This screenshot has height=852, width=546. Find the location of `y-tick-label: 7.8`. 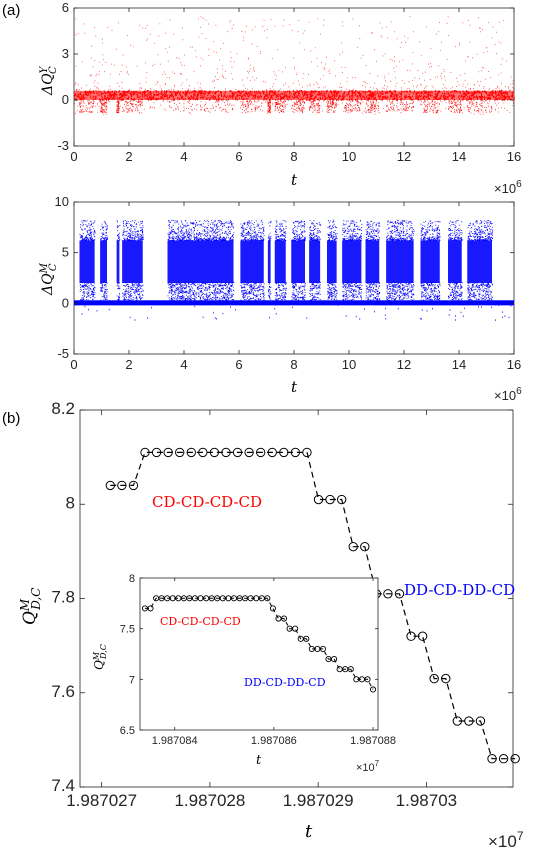

y-tick-label: 7.8 is located at coordinates (63, 597).